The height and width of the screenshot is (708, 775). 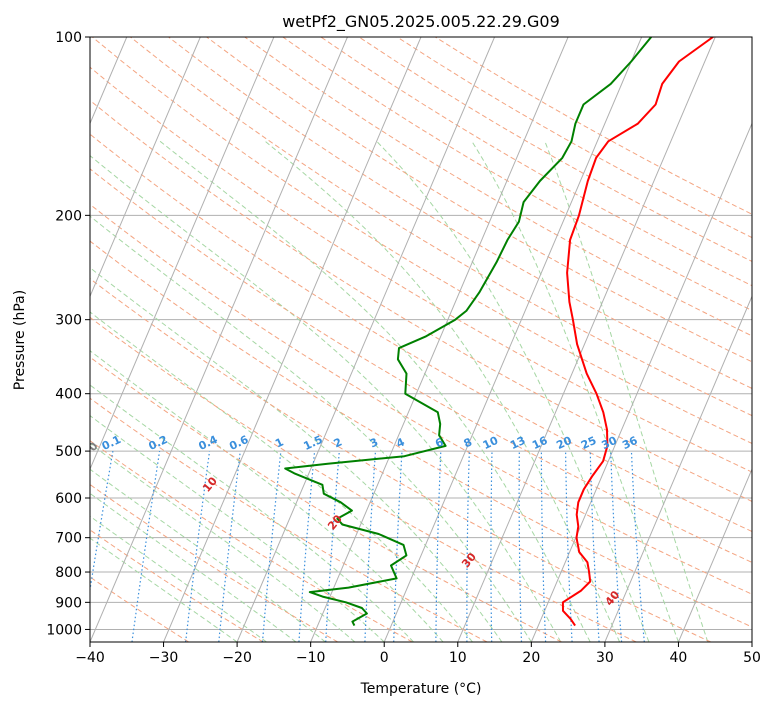 I want to click on dry-adiabat--30, so click(x=139, y=609).